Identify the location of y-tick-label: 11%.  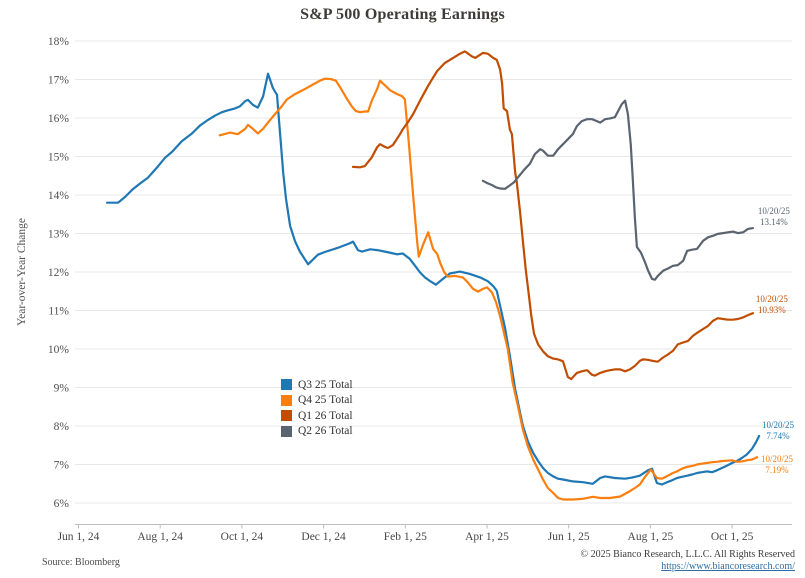
(58, 312).